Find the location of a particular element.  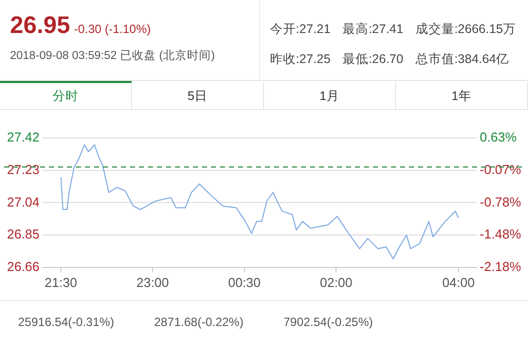

text: 1月 is located at coordinates (330, 95).